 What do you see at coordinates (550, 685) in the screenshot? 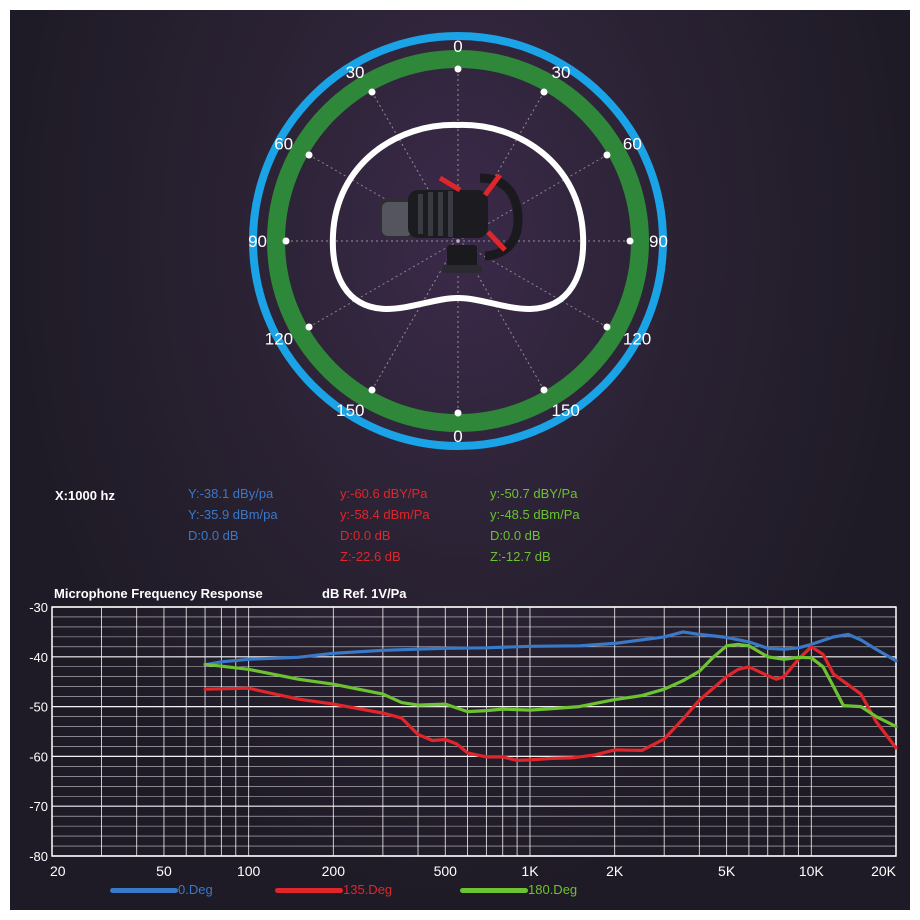
I see `series-line-180-deg` at bounding box center [550, 685].